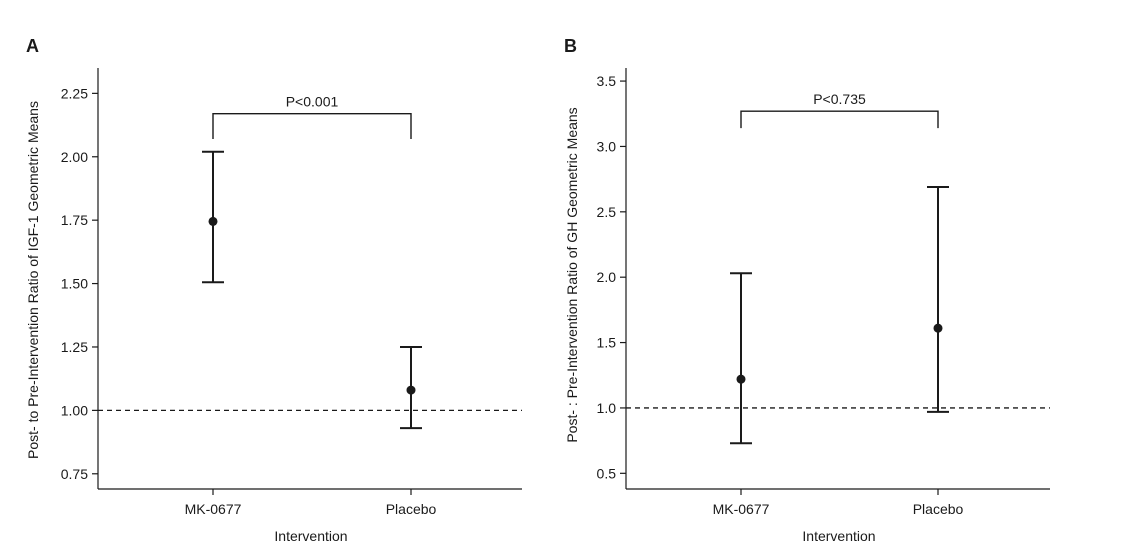 The image size is (1126, 556). I want to click on panel-a-y-tick-label: 1.50, so click(74, 284).